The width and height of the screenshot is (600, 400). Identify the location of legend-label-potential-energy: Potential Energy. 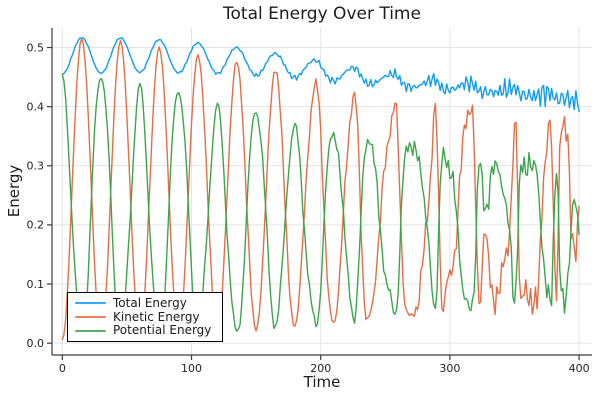
(162, 330).